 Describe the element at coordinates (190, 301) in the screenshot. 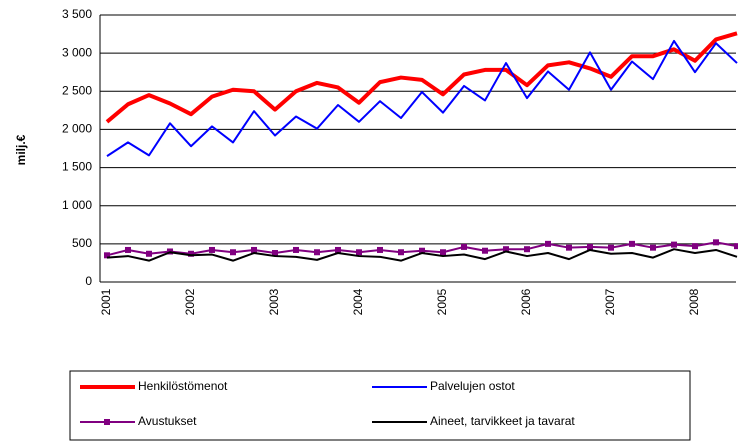

I see `x-tick-label: 2002` at that location.